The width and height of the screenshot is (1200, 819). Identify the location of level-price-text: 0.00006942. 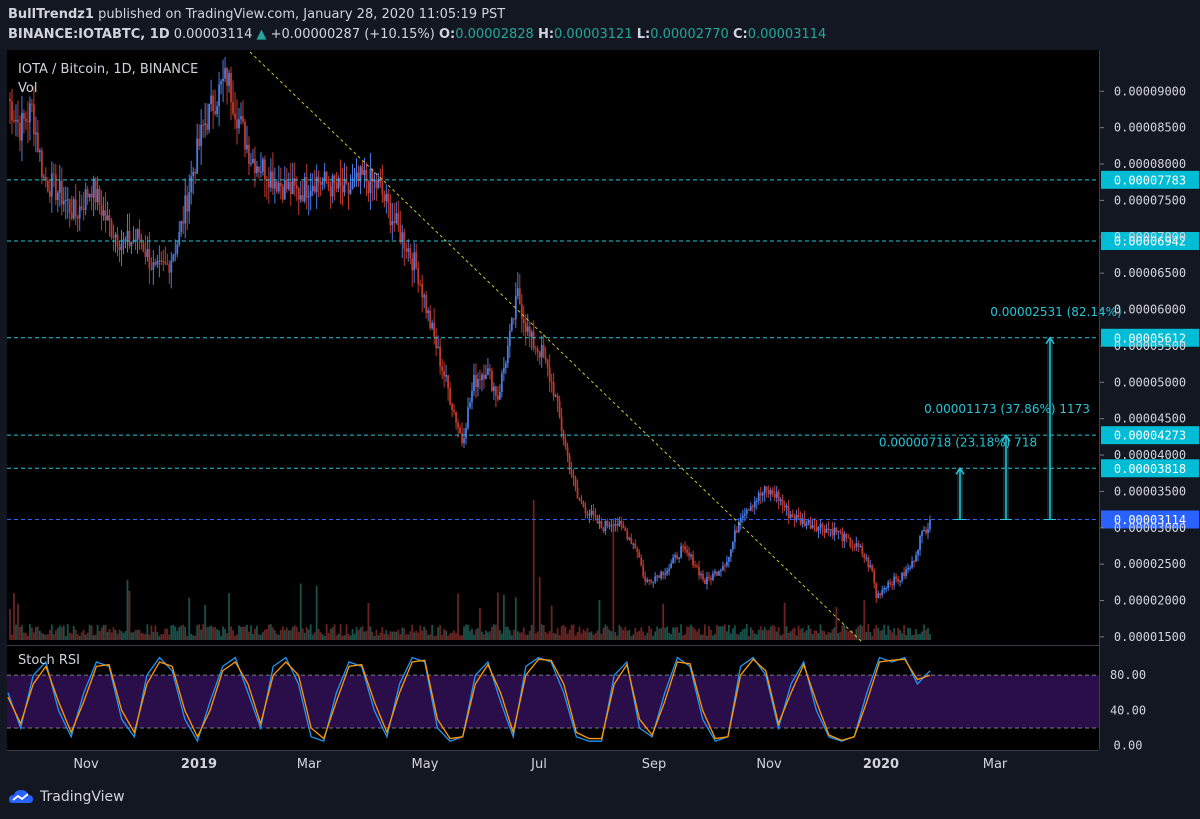
(1150, 242).